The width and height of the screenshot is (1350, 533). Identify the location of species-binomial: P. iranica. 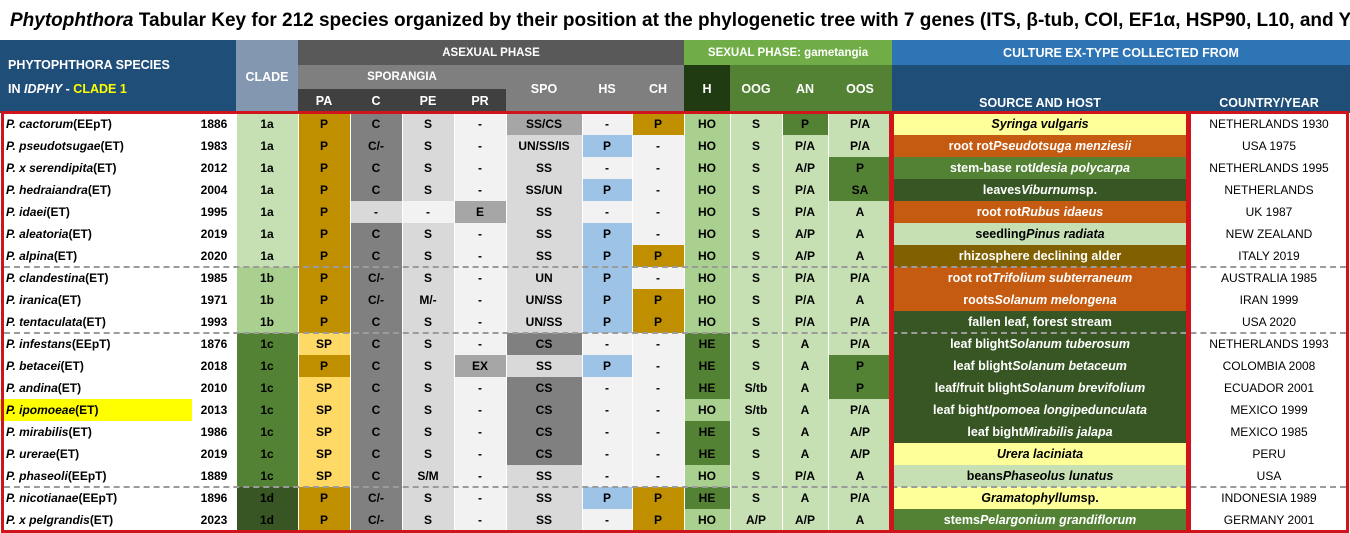
(32, 300).